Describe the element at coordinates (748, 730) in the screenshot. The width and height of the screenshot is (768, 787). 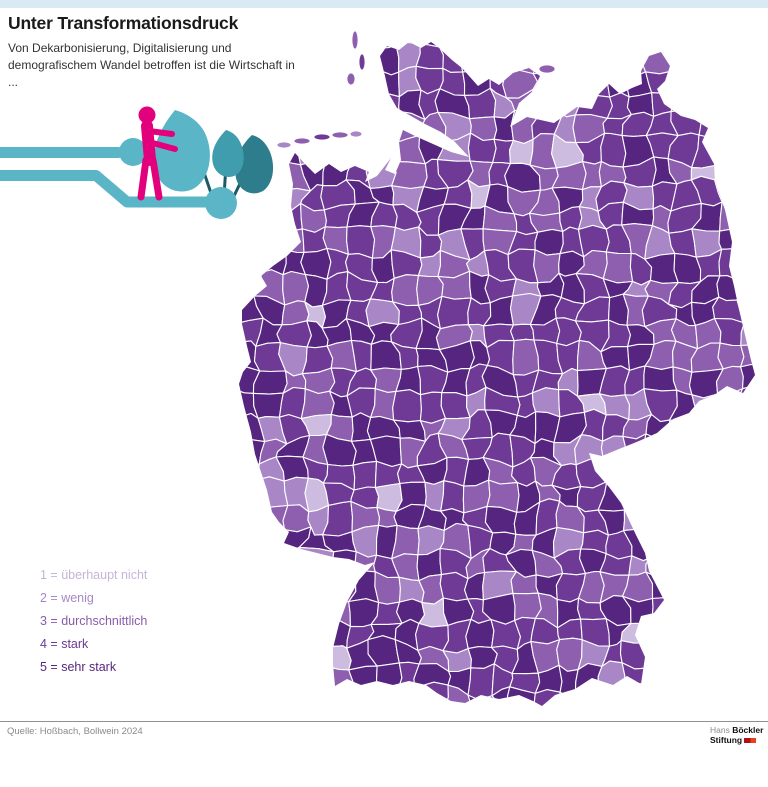
I see `logo-word-boeckler: Böckler` at that location.